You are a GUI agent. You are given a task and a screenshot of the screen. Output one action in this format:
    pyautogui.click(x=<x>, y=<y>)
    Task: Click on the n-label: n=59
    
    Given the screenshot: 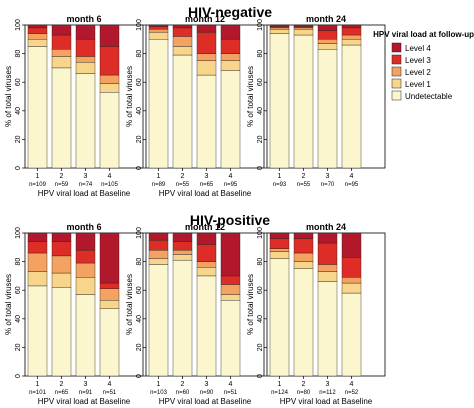 What is the action you would take?
    pyautogui.click(x=62, y=185)
    